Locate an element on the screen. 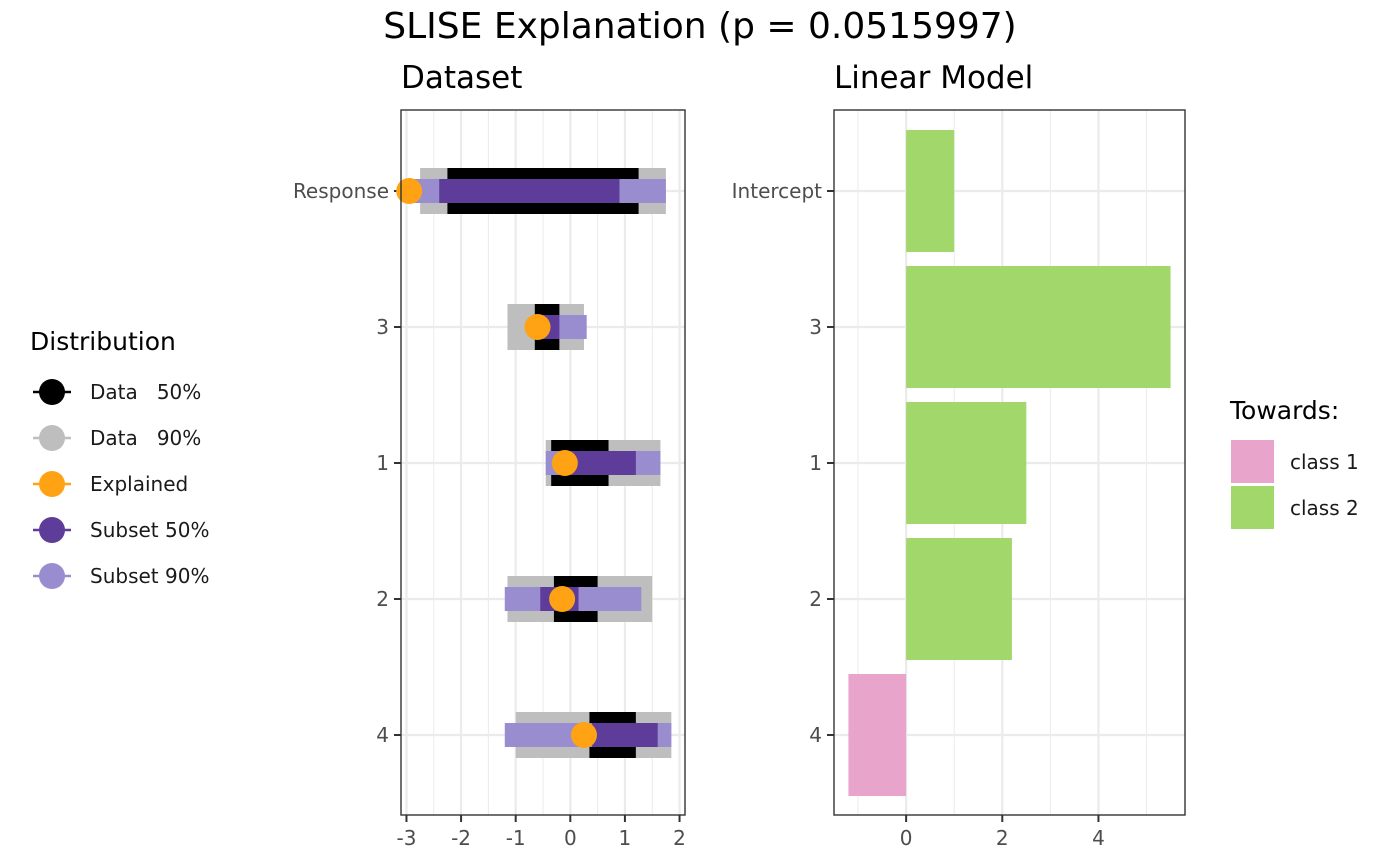 The width and height of the screenshot is (1400, 866). dataset-xtick-label: -1 is located at coordinates (516, 838).